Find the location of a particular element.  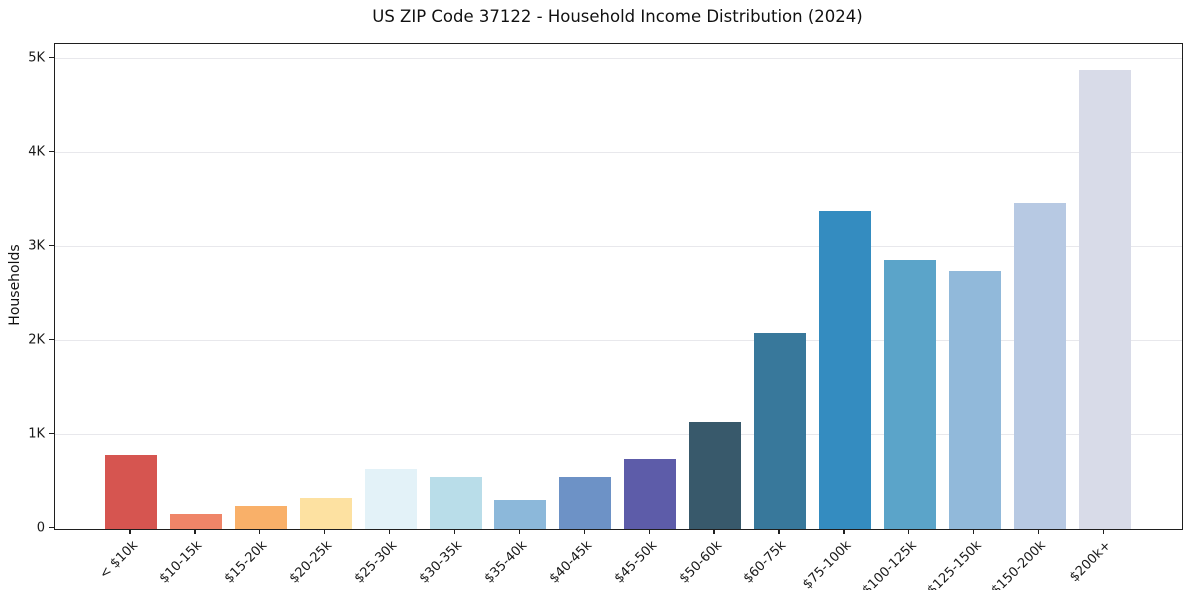

bar-$10-15k is located at coordinates (195, 521).